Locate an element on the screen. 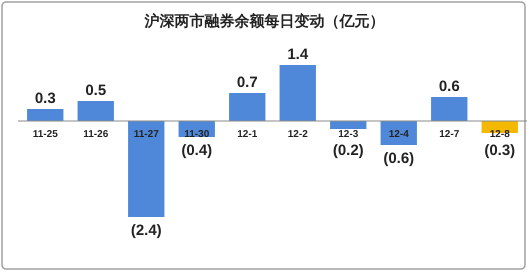 The width and height of the screenshot is (529, 273). x-tick-label: 12-4 is located at coordinates (399, 134).